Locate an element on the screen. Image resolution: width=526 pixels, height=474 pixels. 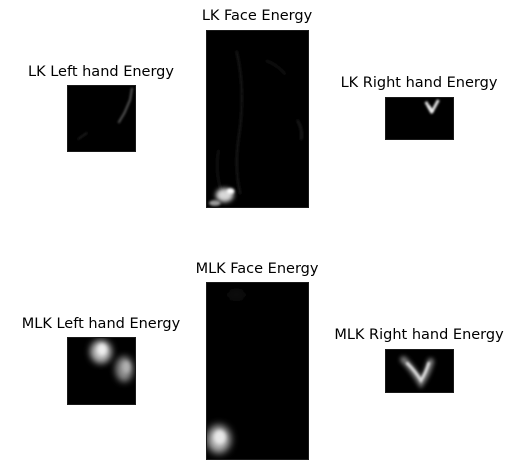
lk-left-hand-energy-map is located at coordinates (101, 118).